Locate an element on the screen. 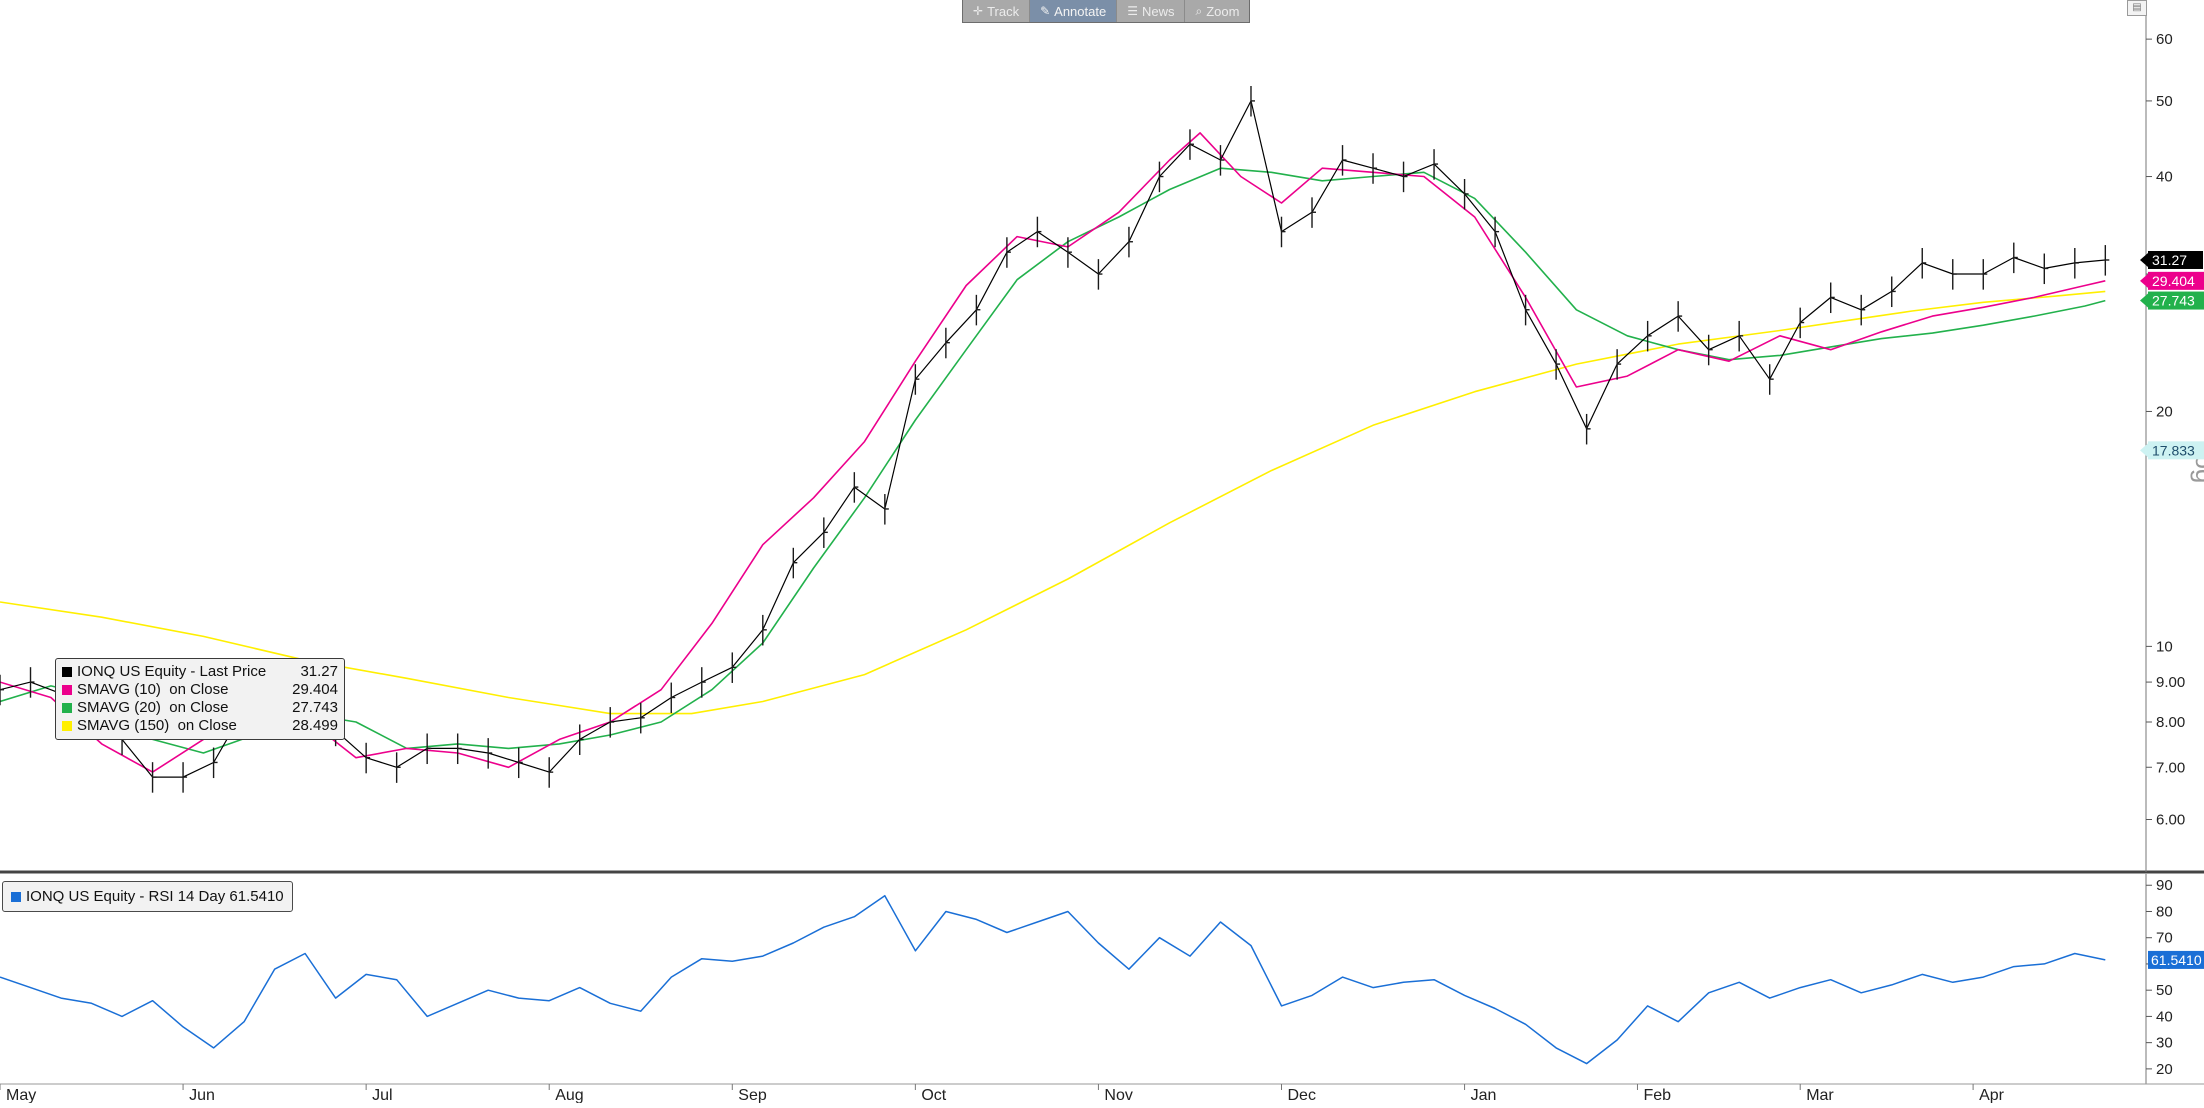 The width and height of the screenshot is (2204, 1108). news-tool-button: ☰ News is located at coordinates (1151, 11).